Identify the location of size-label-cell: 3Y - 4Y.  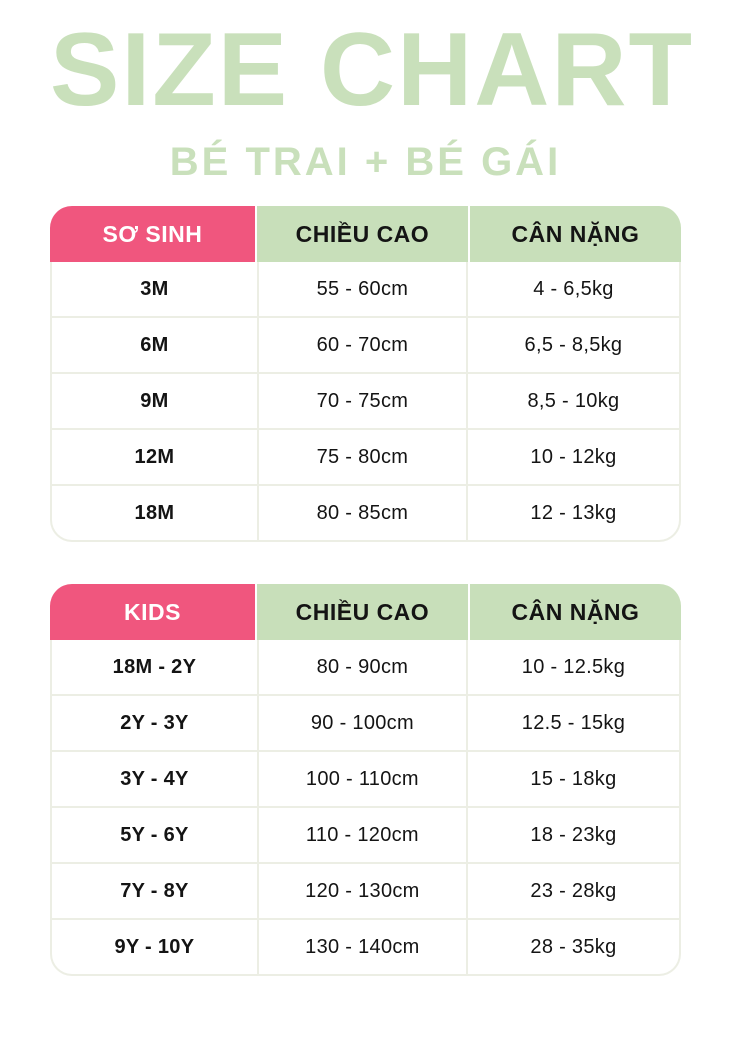
(154, 778).